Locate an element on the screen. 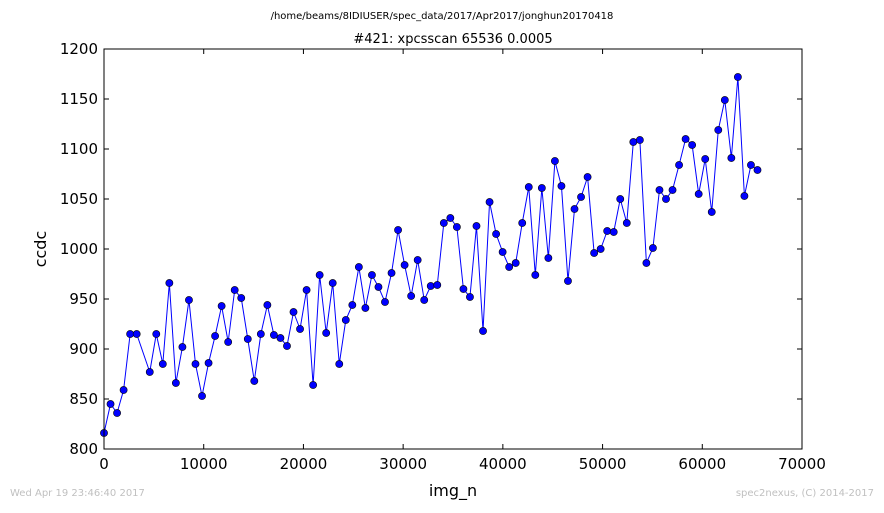 This screenshot has height=513, width=884. y-tick-label: 1150 is located at coordinates (79, 99).